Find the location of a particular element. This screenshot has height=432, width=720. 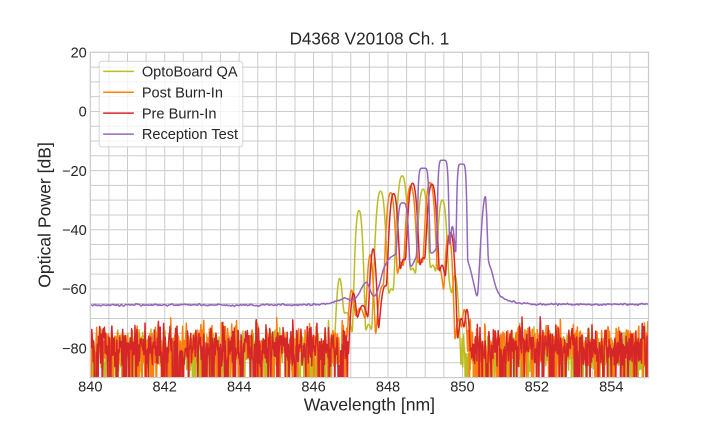

svg-text: 850 is located at coordinates (462, 388).